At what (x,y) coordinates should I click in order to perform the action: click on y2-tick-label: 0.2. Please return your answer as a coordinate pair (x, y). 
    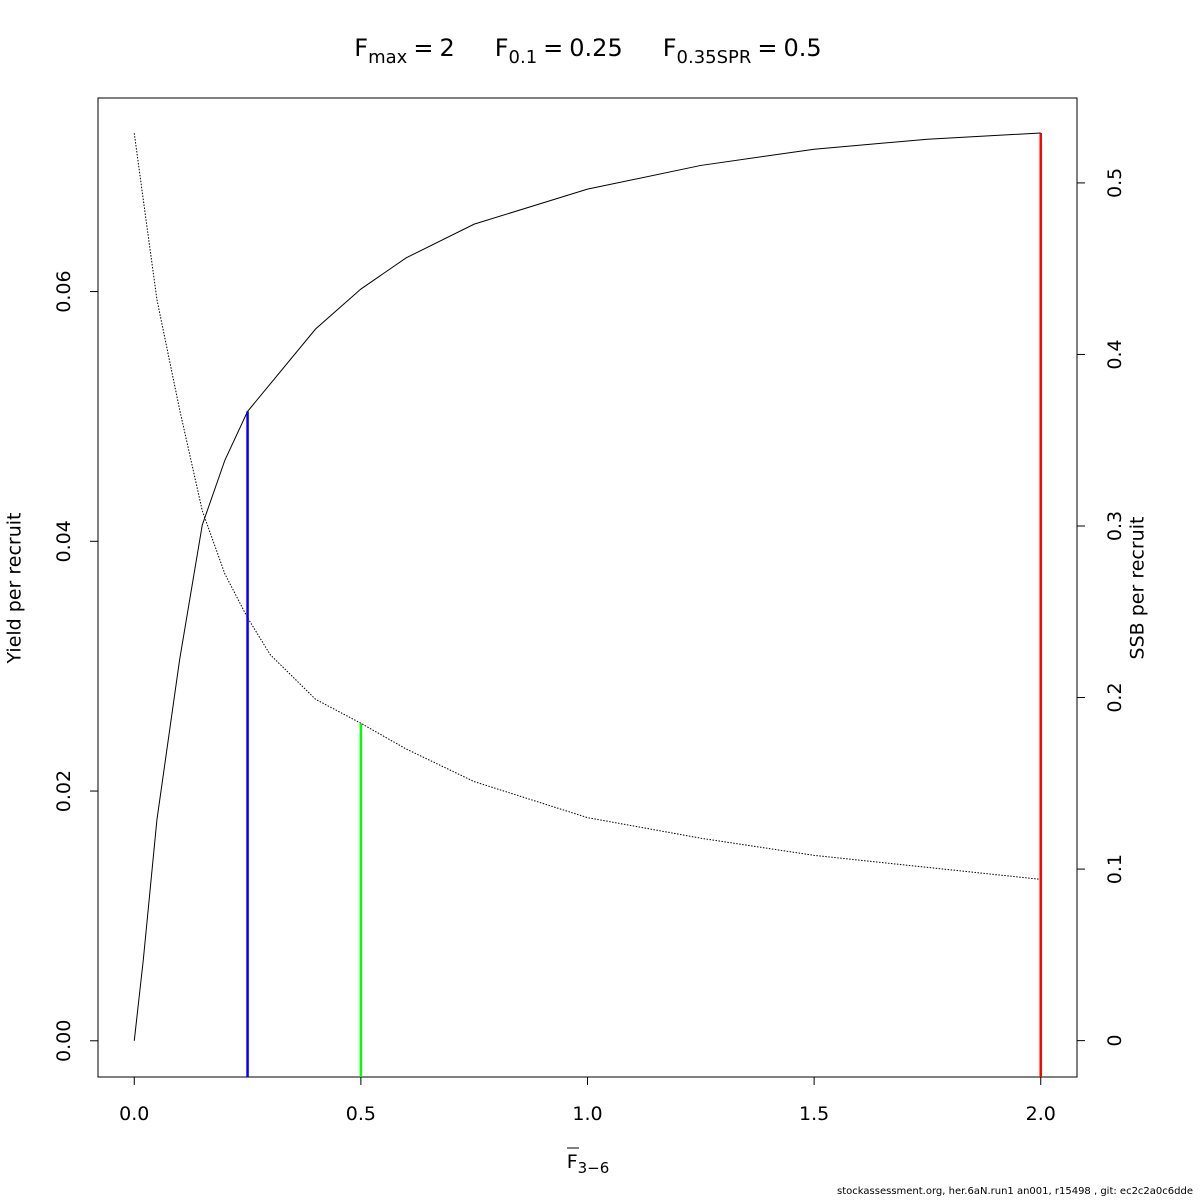
    Looking at the image, I should click on (1115, 697).